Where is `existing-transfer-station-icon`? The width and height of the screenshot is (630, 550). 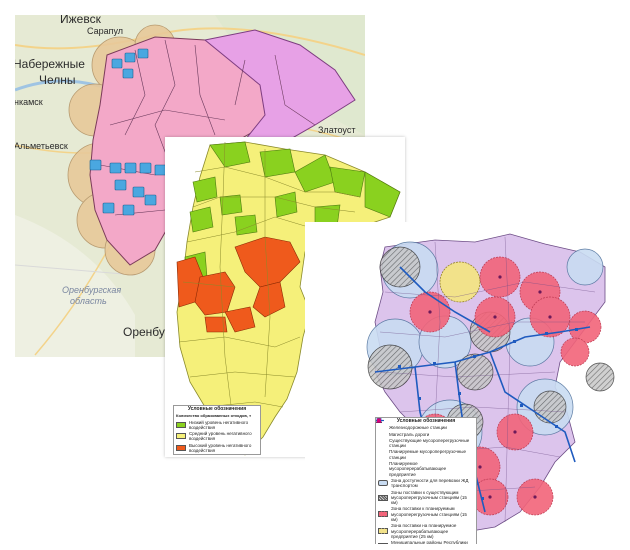
existing-transfer-station-icon is located at coordinates (381, 432).